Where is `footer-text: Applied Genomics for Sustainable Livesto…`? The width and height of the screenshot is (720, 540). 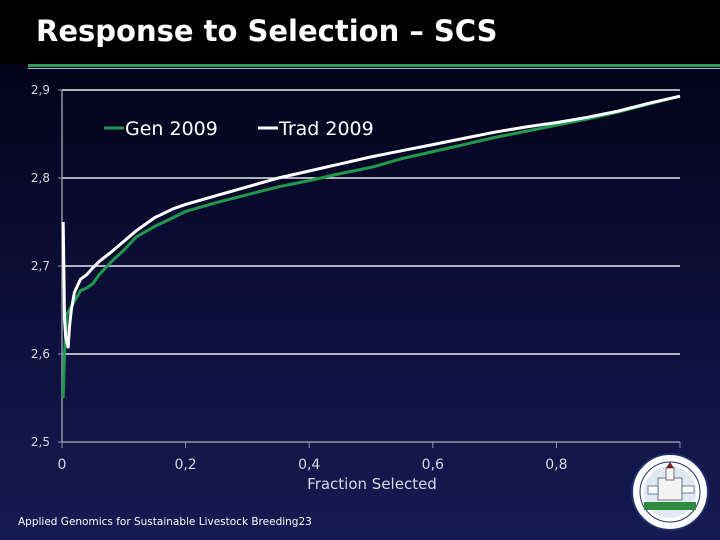 footer-text: Applied Genomics for Sustainable Livesto… is located at coordinates (165, 522).